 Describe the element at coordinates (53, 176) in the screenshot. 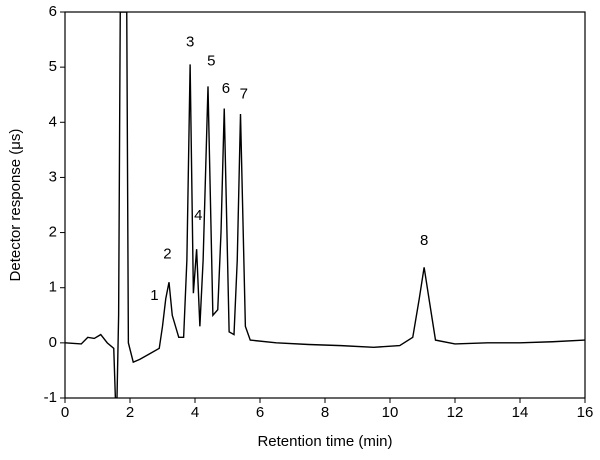

I see `y-tick-label: 3` at that location.